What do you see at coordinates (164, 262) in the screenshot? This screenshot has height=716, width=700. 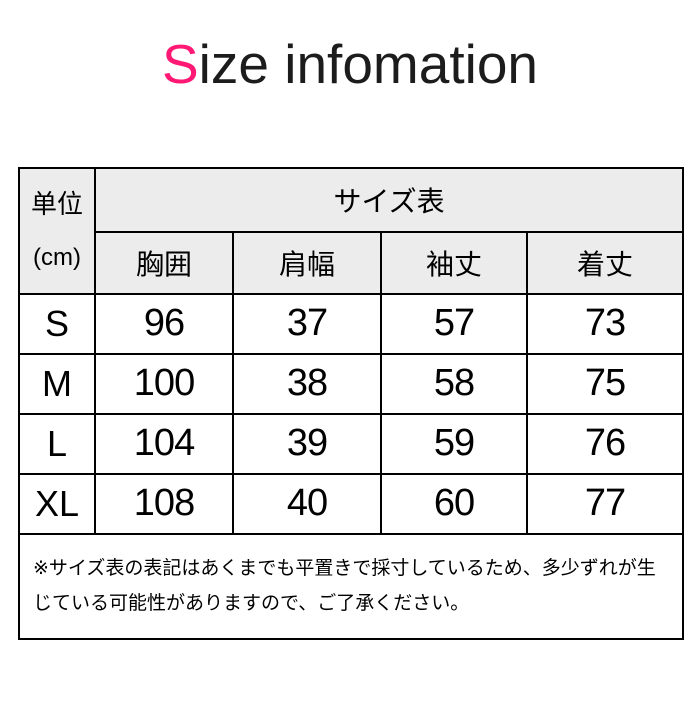 I see `column-header-chest: 胸囲` at bounding box center [164, 262].